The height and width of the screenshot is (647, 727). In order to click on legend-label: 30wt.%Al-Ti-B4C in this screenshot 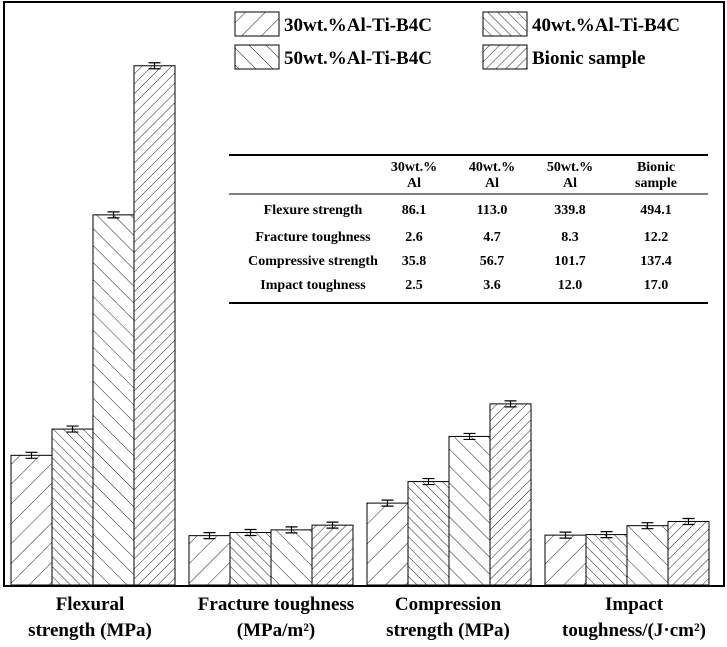, I will do `click(358, 25)`.